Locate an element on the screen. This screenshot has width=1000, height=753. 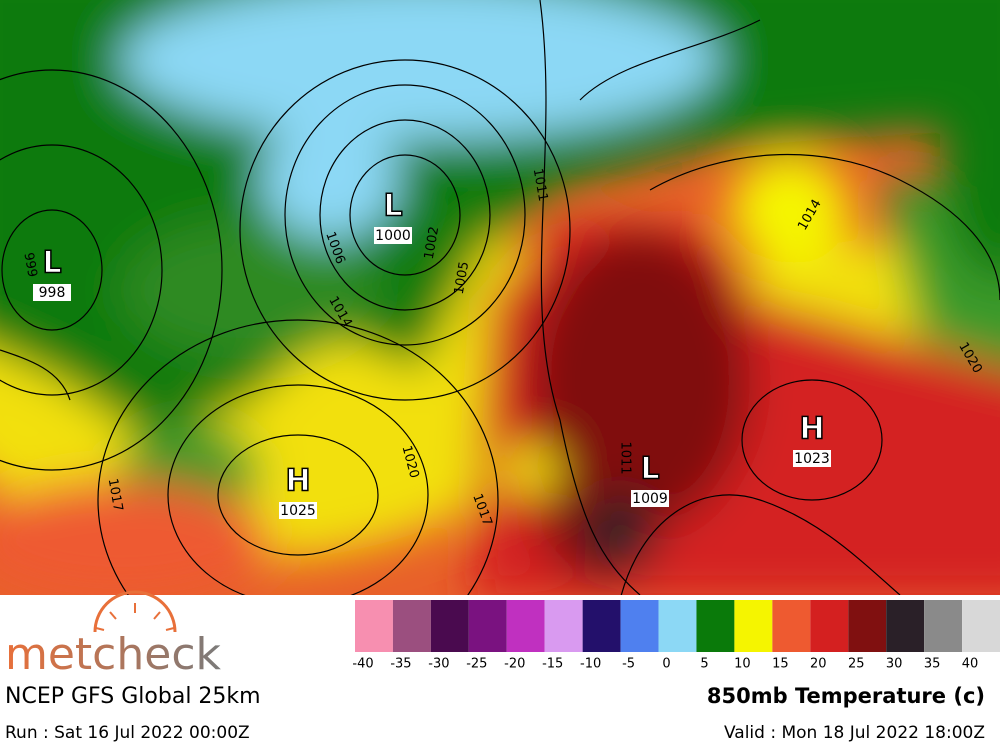
parameter-name: 850mb Temperature (c) is located at coordinates (846, 696).